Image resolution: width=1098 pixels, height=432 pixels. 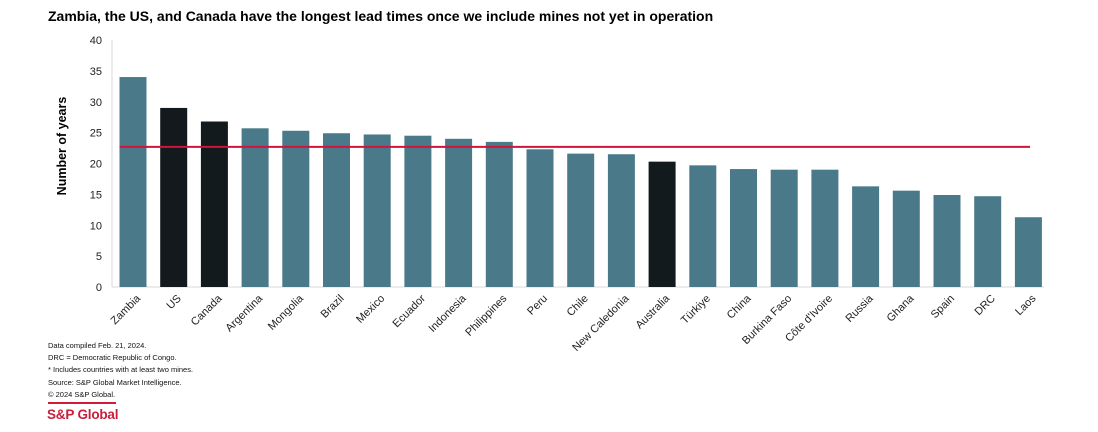 I want to click on bar-indonesia, so click(x=459, y=212).